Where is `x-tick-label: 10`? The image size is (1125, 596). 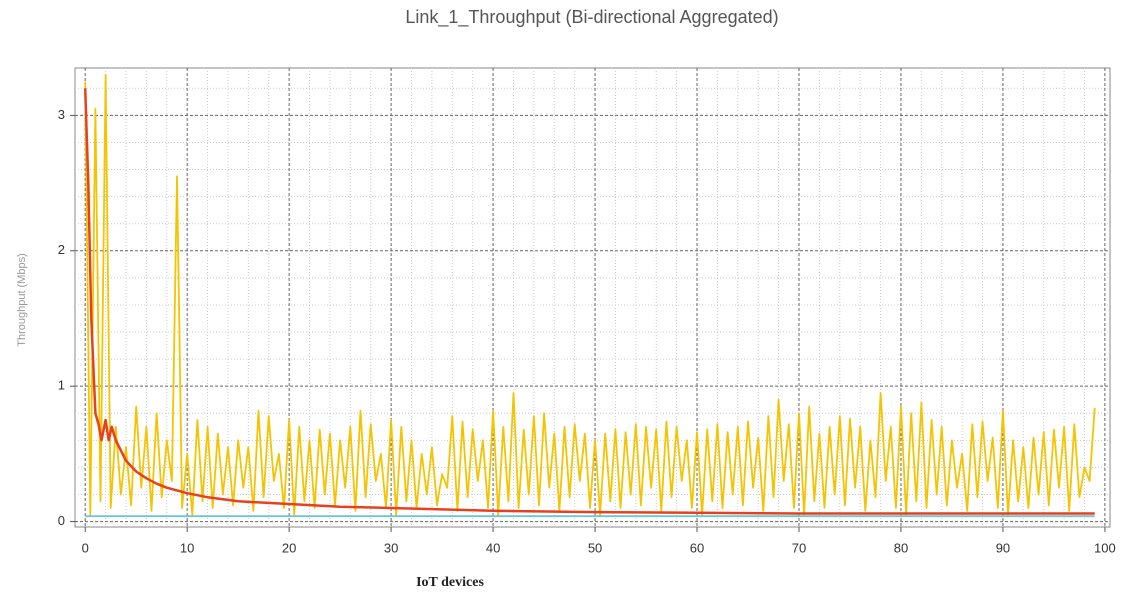 x-tick-label: 10 is located at coordinates (187, 547).